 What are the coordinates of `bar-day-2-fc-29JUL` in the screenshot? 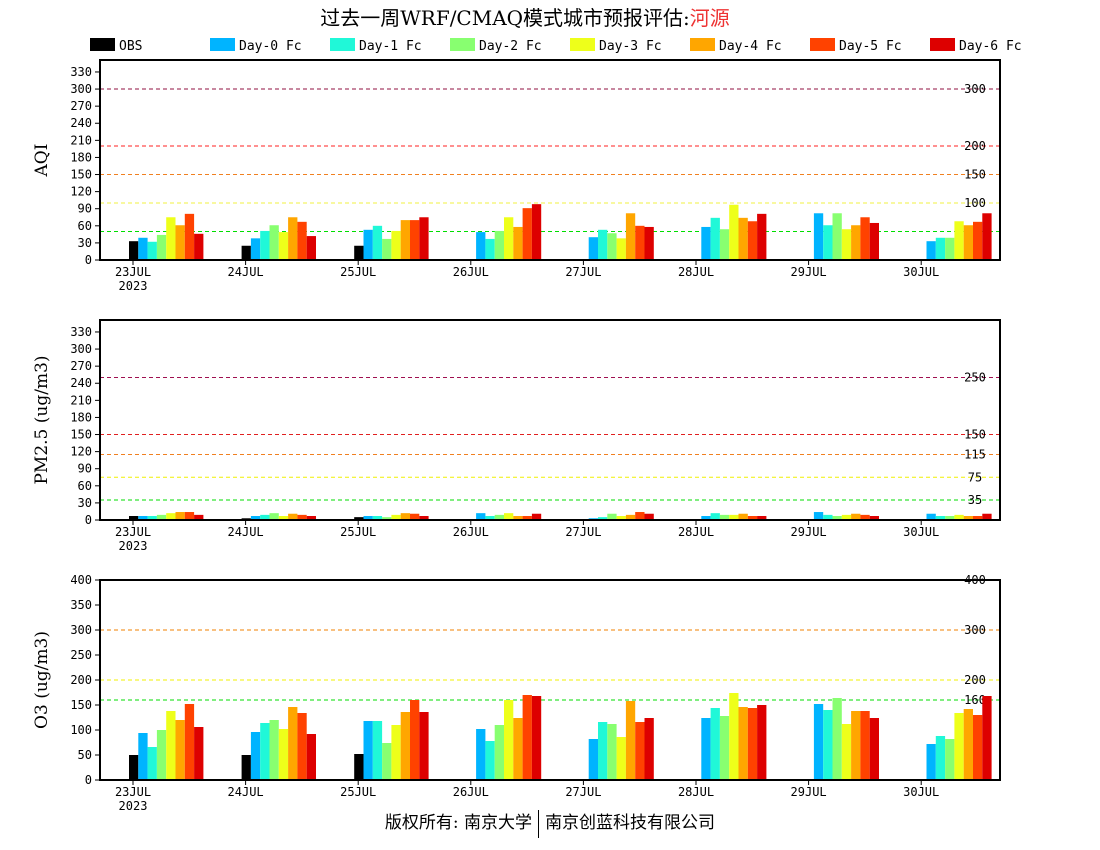 It's located at (837, 518).